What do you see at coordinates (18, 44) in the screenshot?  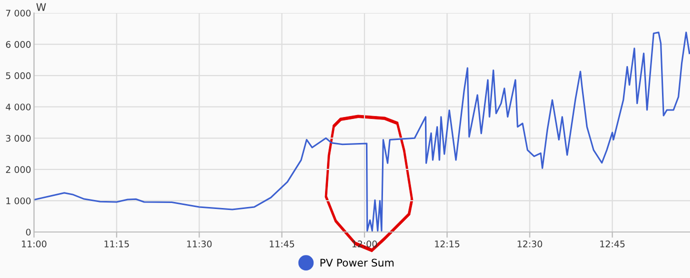 I see `y-tick-label: 6 000` at bounding box center [18, 44].